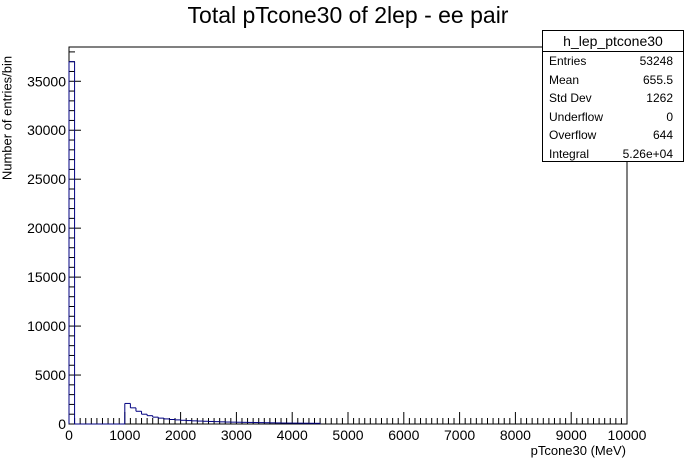  Describe the element at coordinates (569, 153) in the screenshot. I see `stats-label: Integral` at that location.